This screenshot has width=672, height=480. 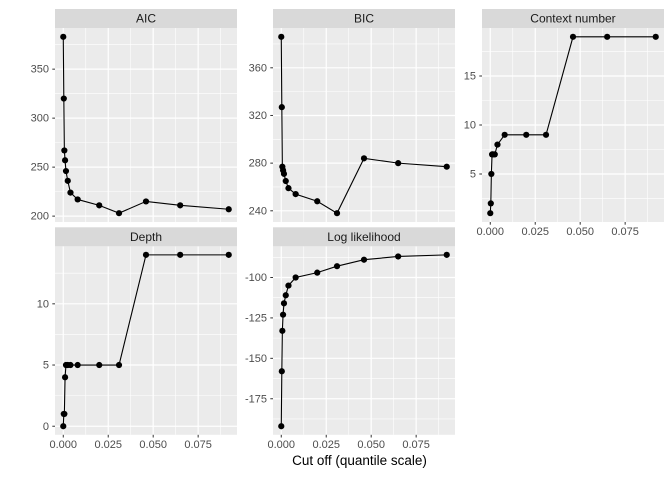 I want to click on y-tick-label: 0, so click(x=46, y=427).